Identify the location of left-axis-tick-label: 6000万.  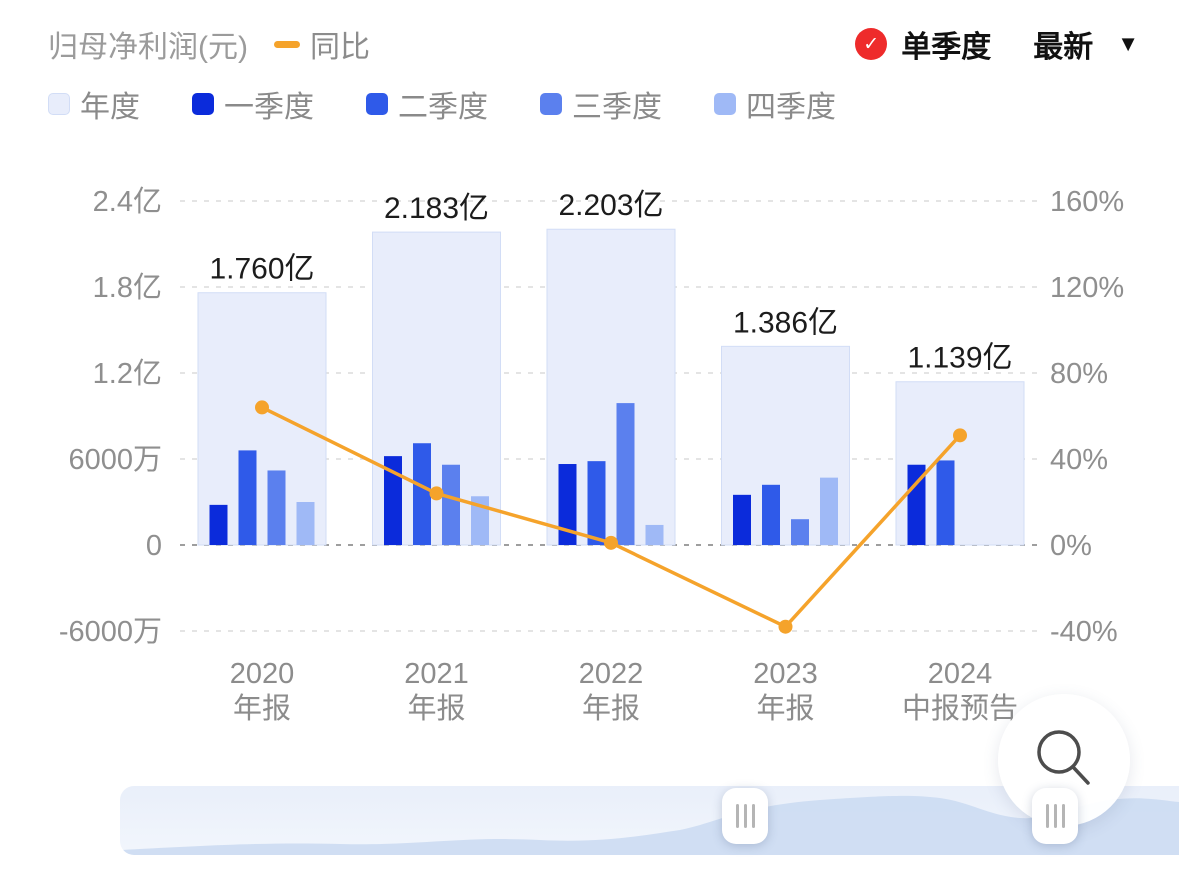
(115, 460).